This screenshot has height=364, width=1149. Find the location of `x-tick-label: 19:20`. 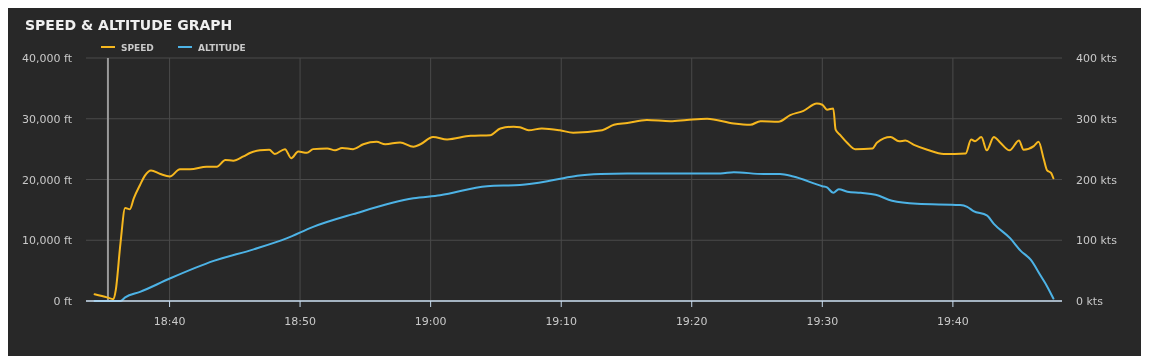

x-tick-label: 19:20 is located at coordinates (691, 321).